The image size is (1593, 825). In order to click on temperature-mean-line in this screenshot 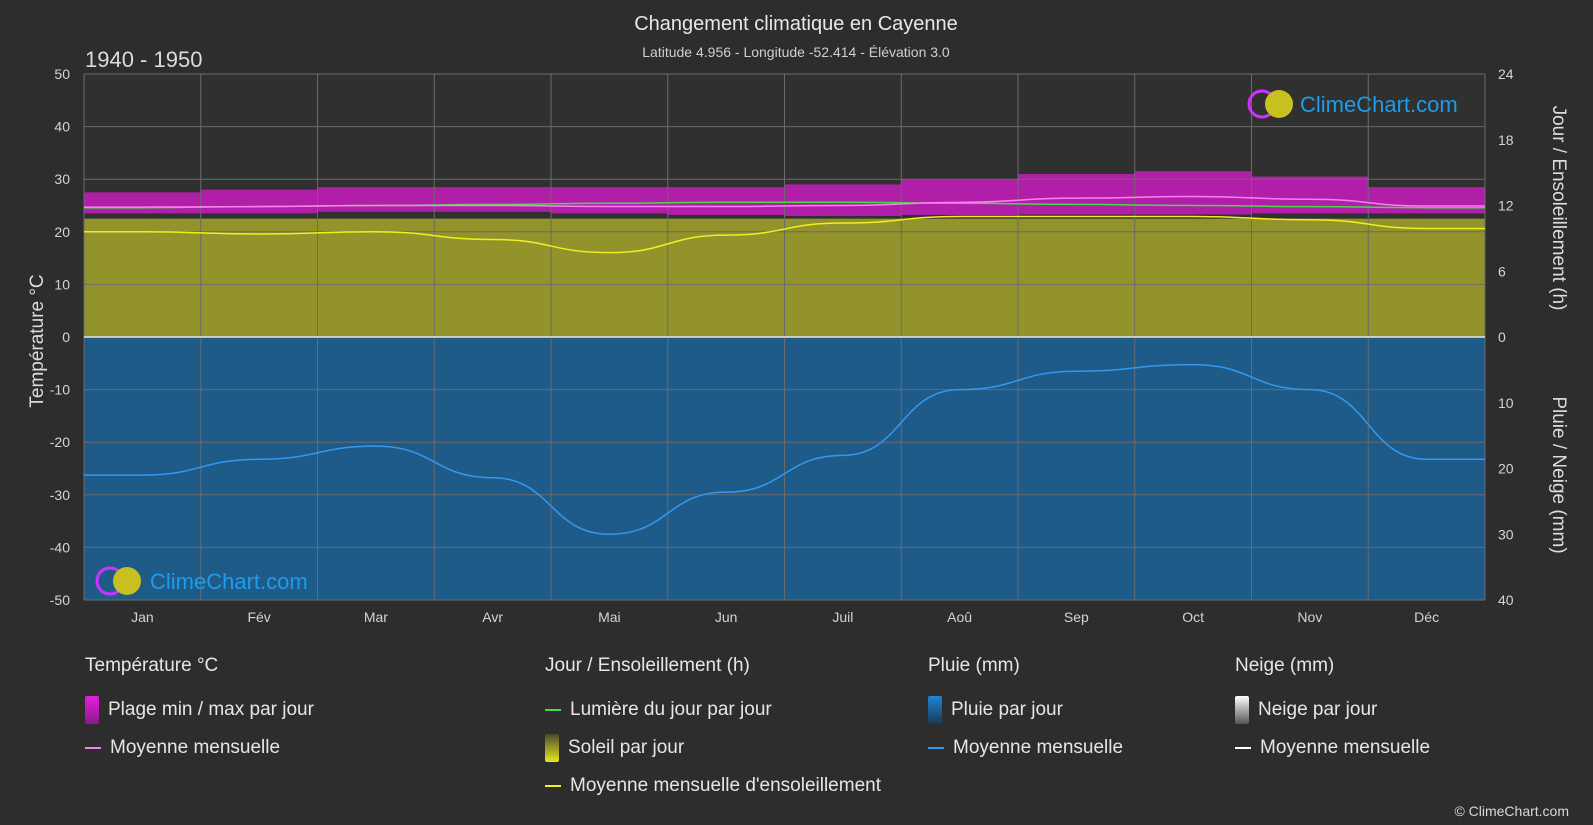, I will do `click(784, 201)`.